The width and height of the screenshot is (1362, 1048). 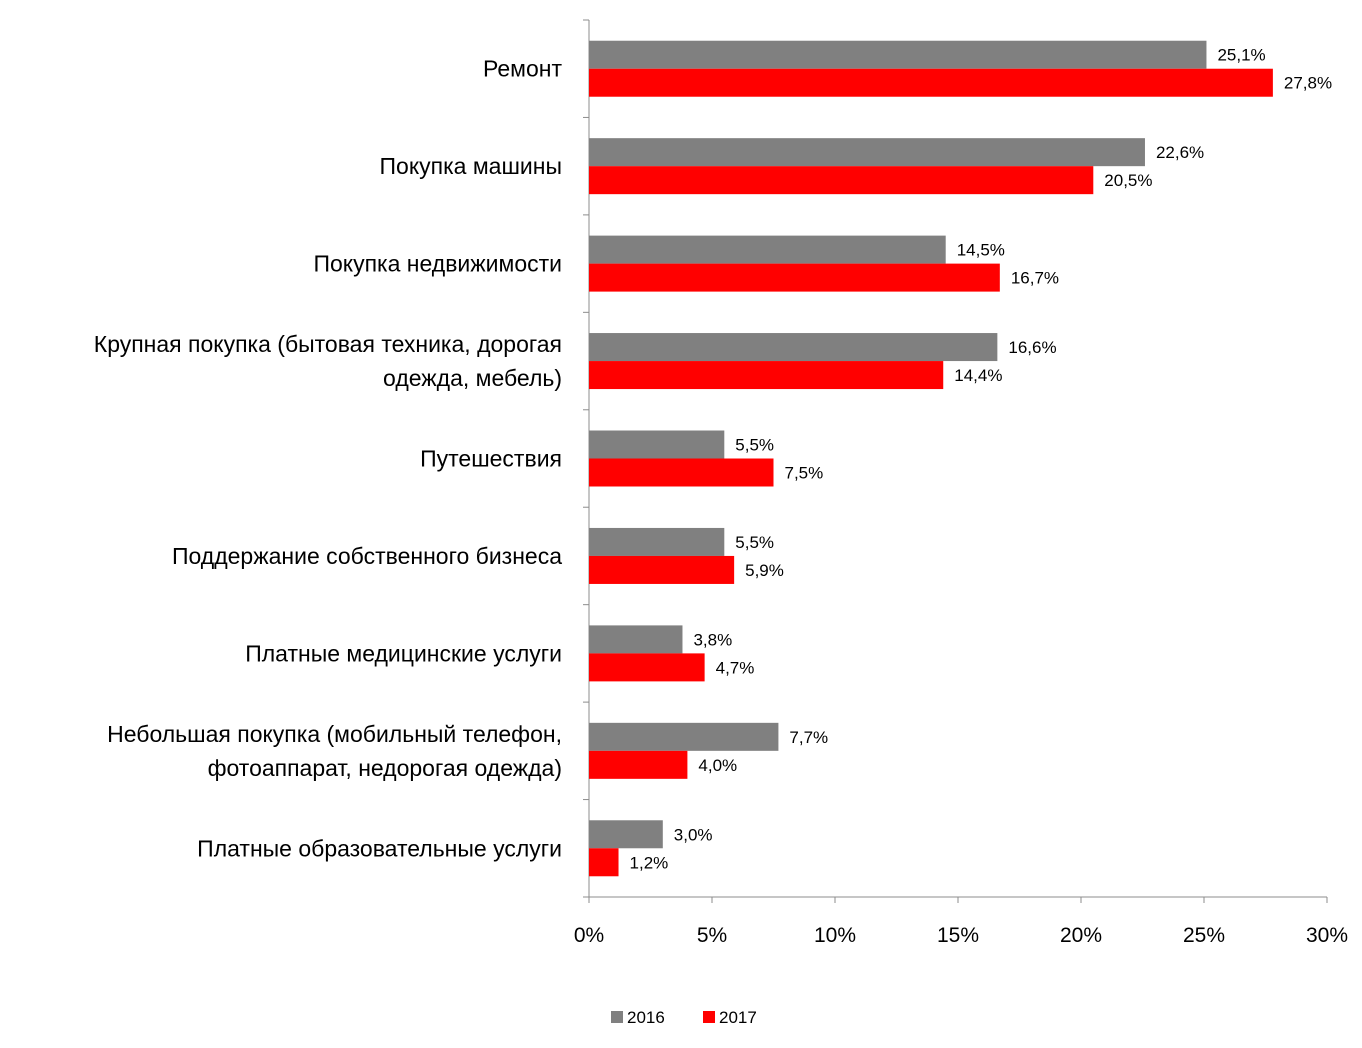 What do you see at coordinates (1032, 347) in the screenshot?
I see `data-label-2016-3: 16,6%` at bounding box center [1032, 347].